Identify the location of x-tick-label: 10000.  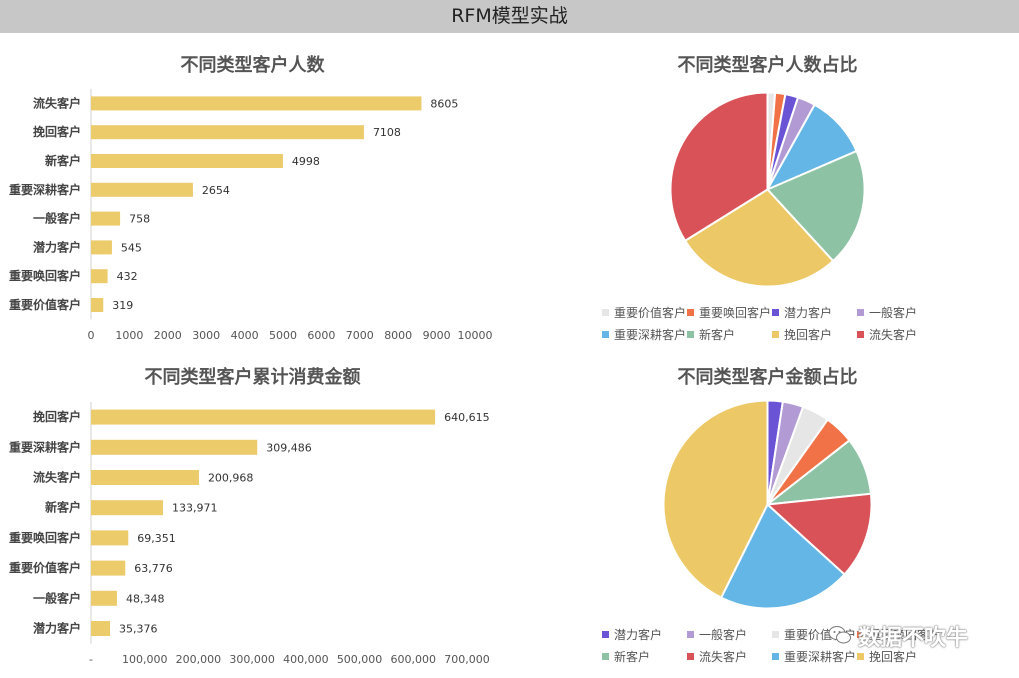
(475, 335).